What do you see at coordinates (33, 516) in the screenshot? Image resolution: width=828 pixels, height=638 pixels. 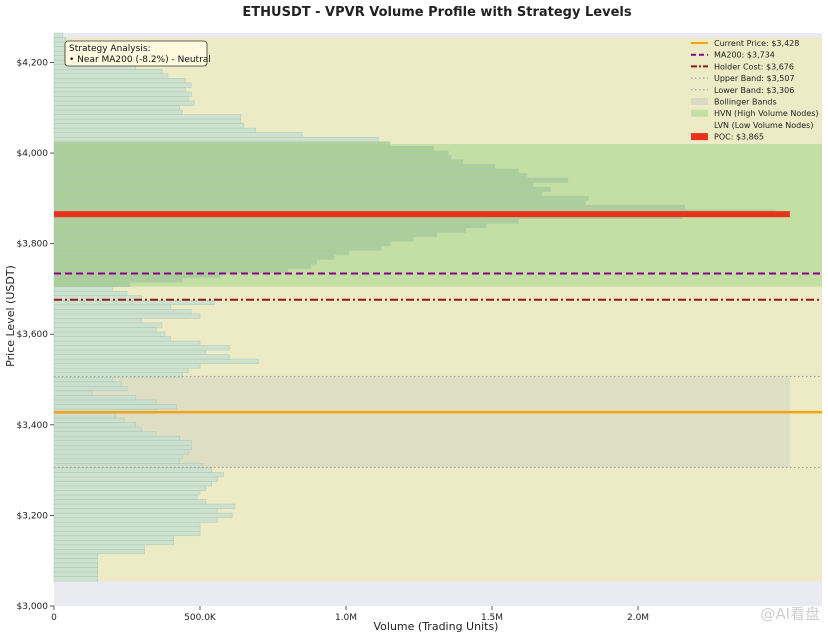 I see `y-tick-label: $3,200` at bounding box center [33, 516].